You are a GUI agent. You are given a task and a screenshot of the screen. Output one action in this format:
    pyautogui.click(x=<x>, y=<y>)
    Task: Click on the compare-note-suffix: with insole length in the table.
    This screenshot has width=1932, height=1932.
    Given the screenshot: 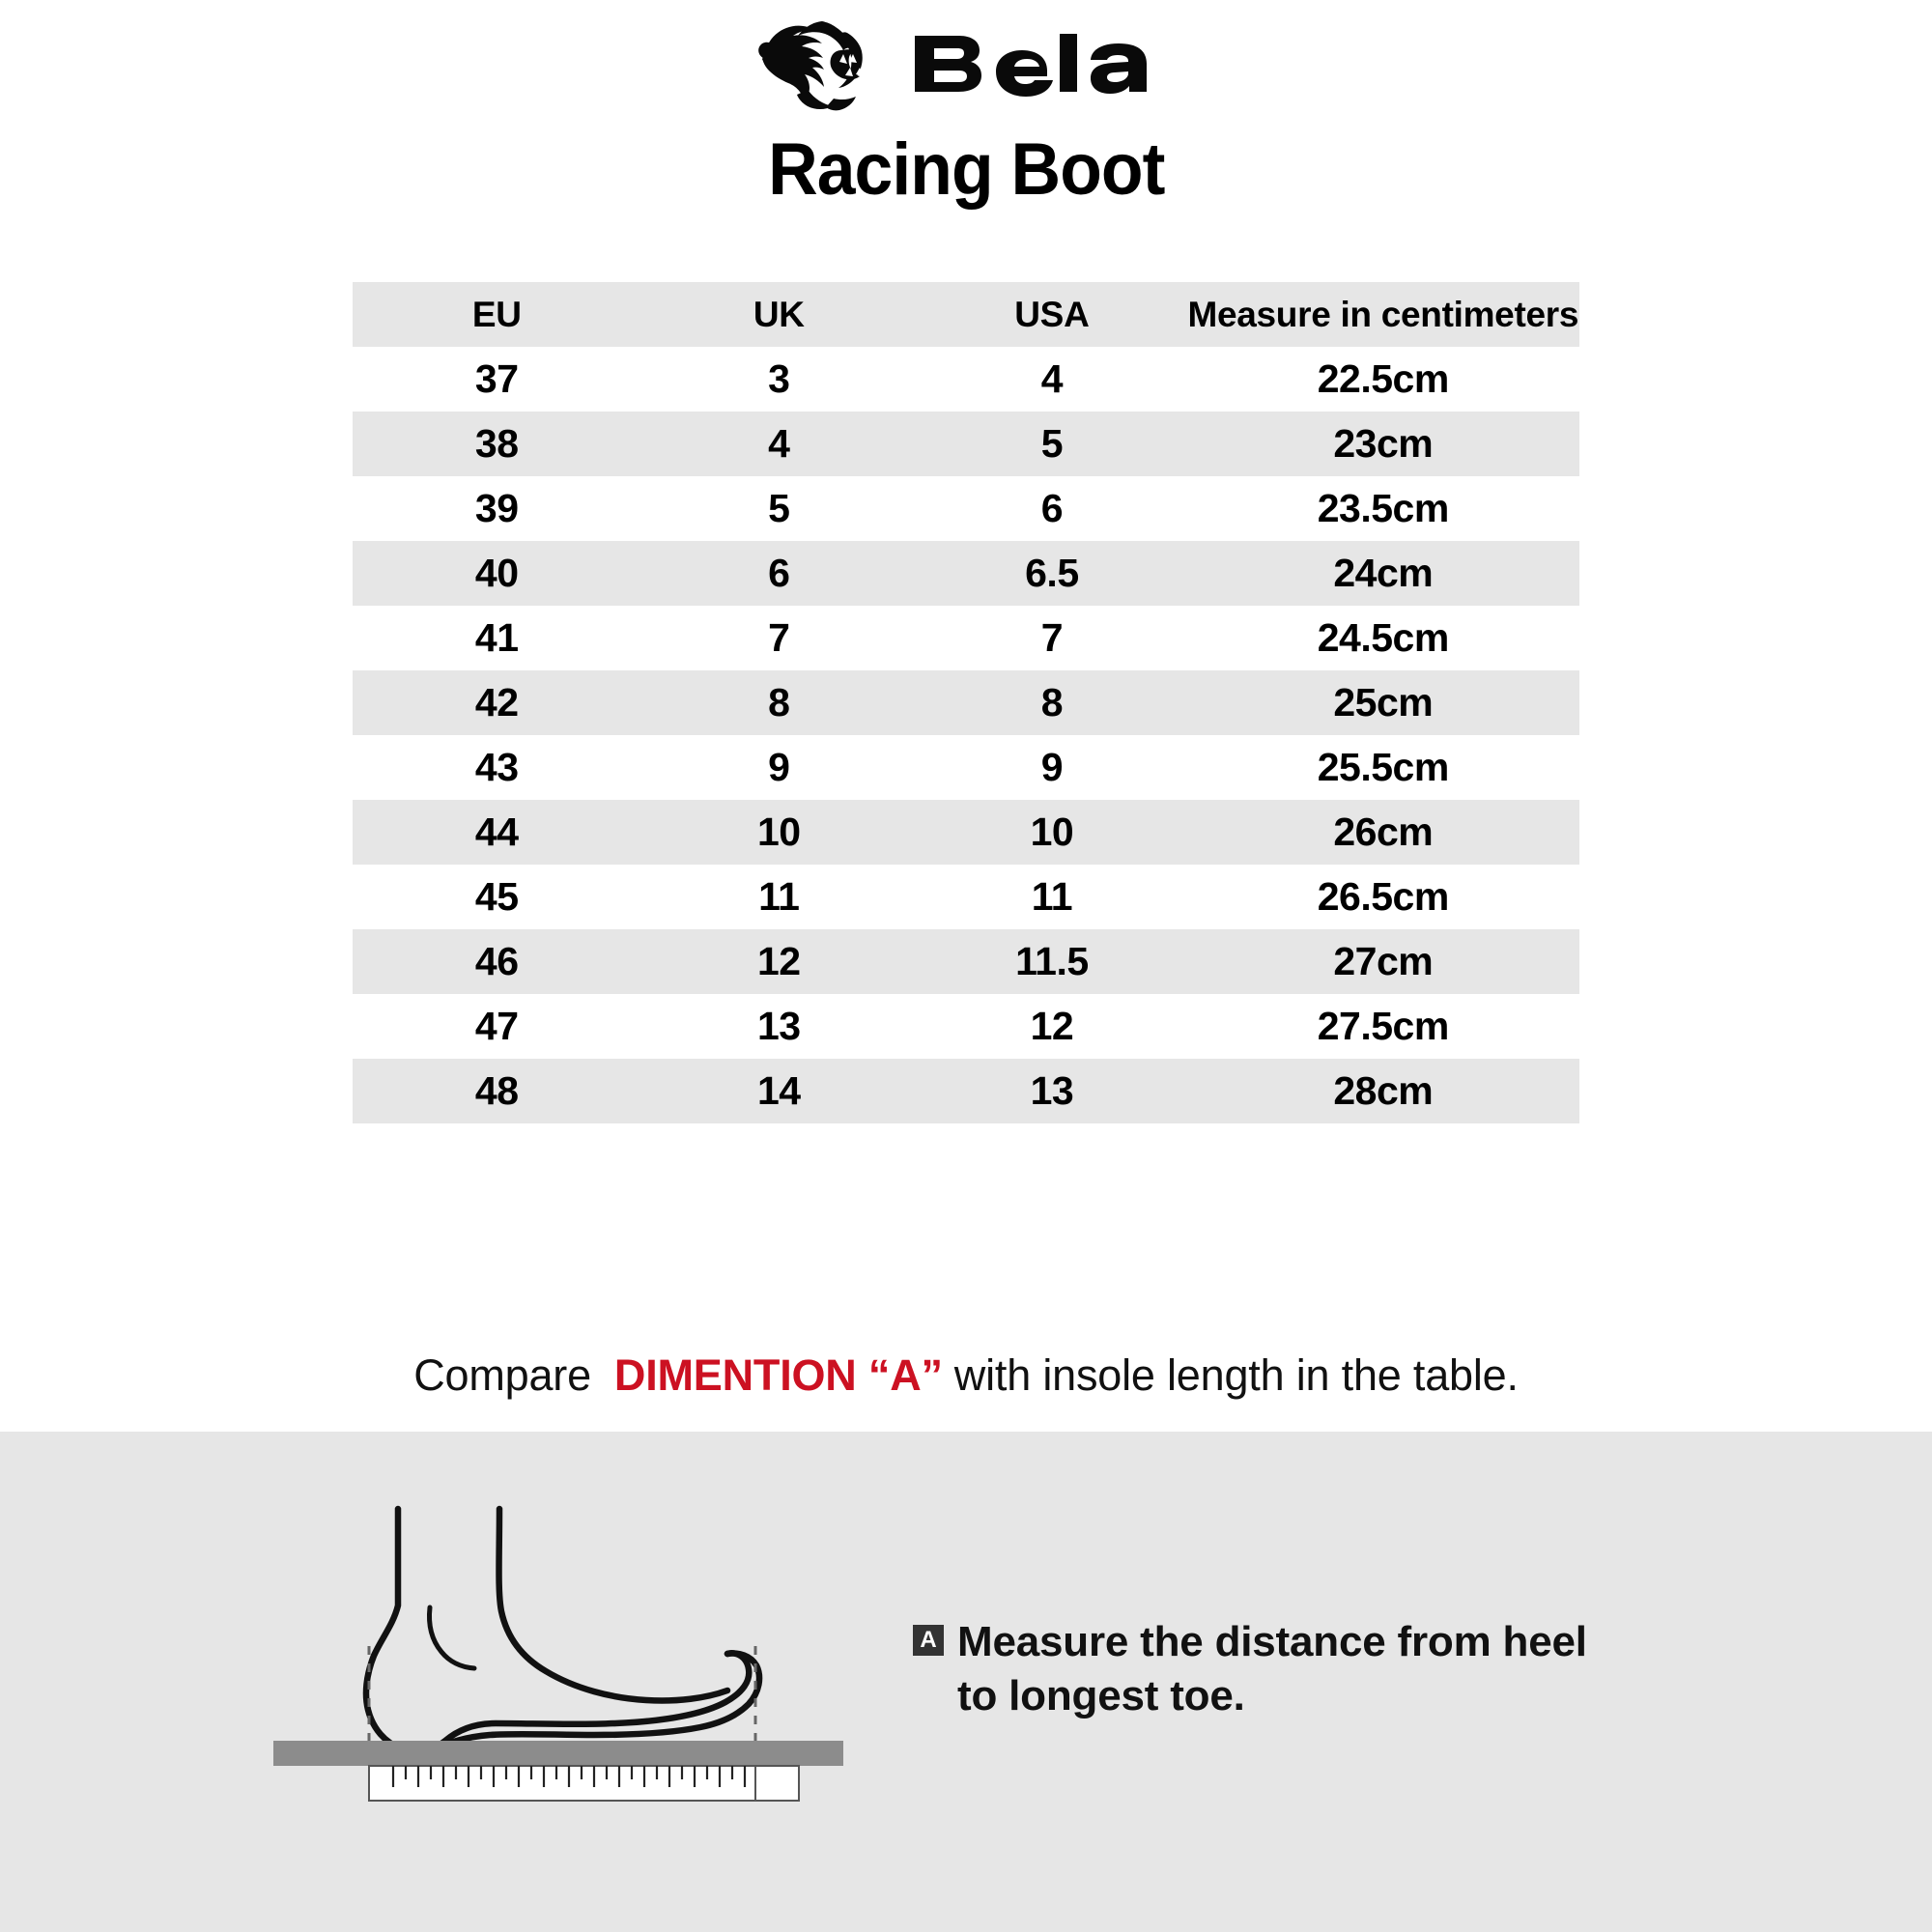 What is the action you would take?
    pyautogui.click(x=1236, y=1375)
    